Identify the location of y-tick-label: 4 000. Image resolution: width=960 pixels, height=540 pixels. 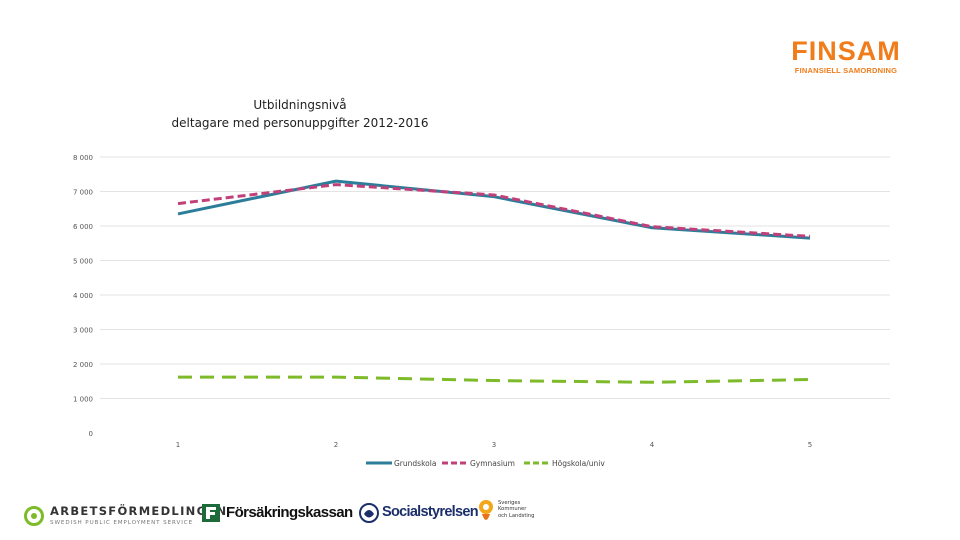
(83, 296).